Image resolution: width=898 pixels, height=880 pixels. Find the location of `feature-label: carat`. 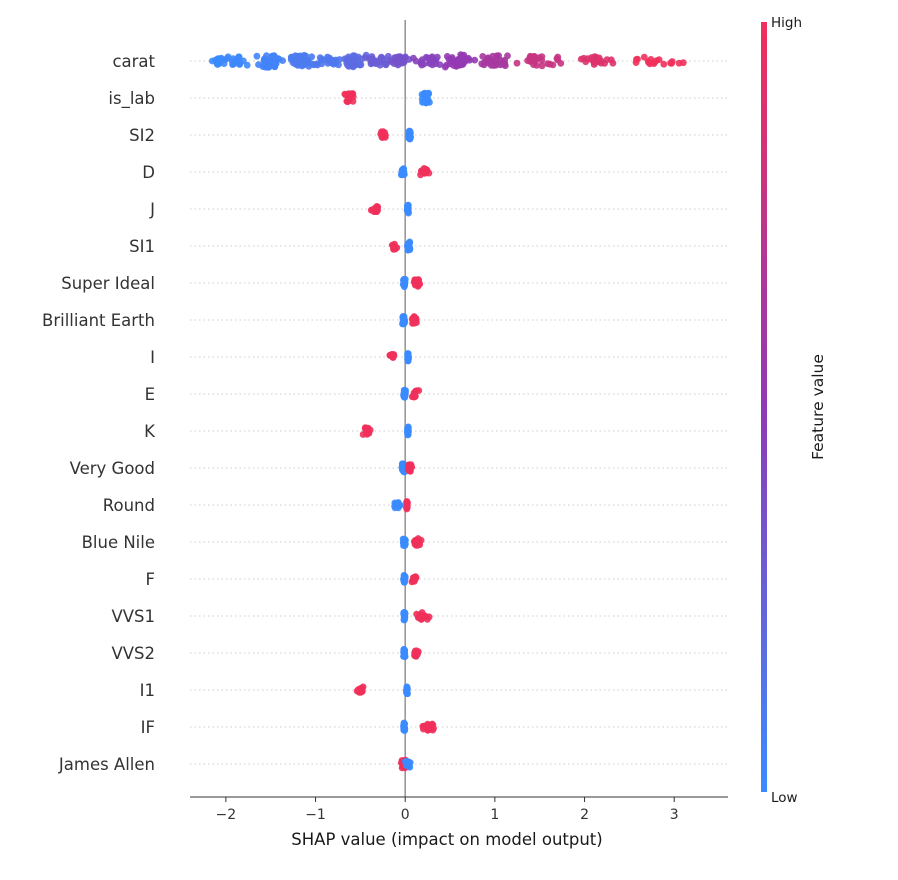

feature-label: carat is located at coordinates (133, 61).